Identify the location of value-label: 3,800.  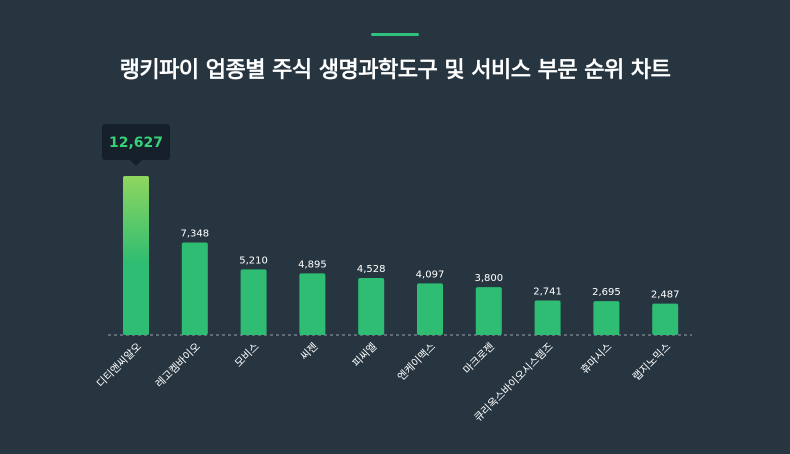
(488, 278).